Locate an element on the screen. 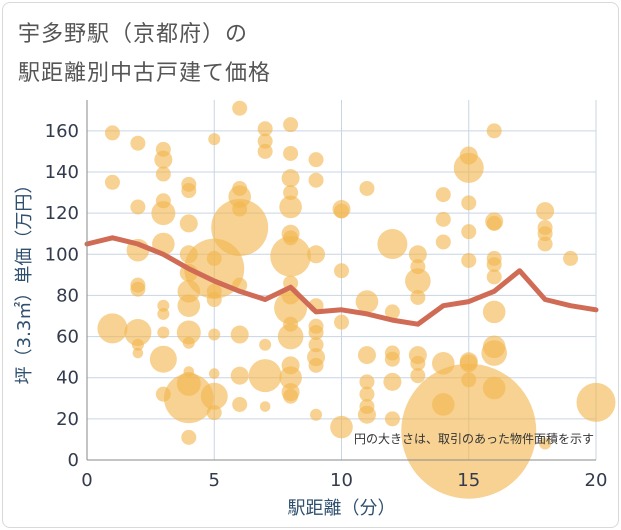 Image resolution: width=621 pixels, height=530 pixels. x-axis-label: 駅距離（分） is located at coordinates (342, 508).